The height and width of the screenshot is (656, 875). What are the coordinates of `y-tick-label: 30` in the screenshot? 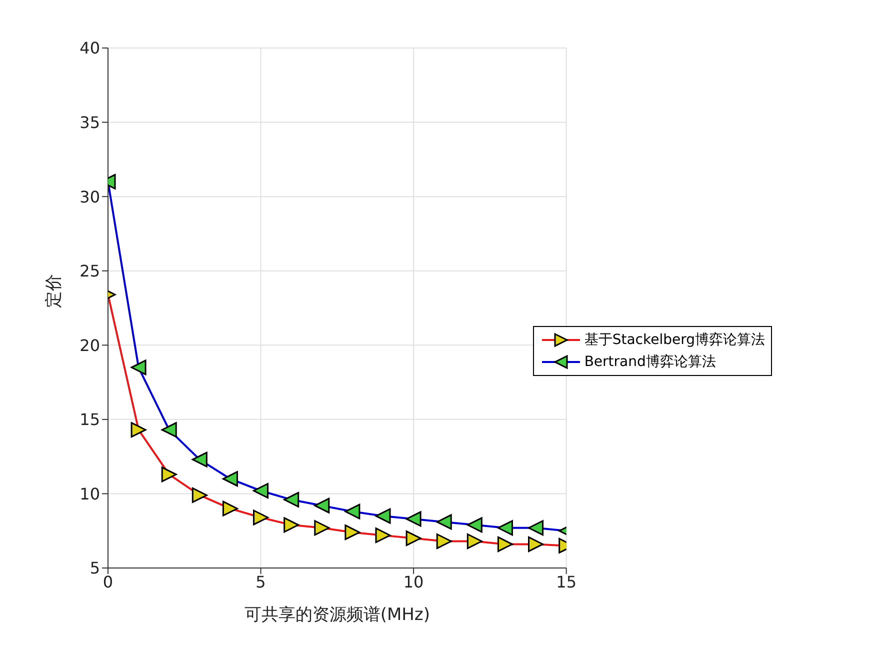 It's located at (90, 196).